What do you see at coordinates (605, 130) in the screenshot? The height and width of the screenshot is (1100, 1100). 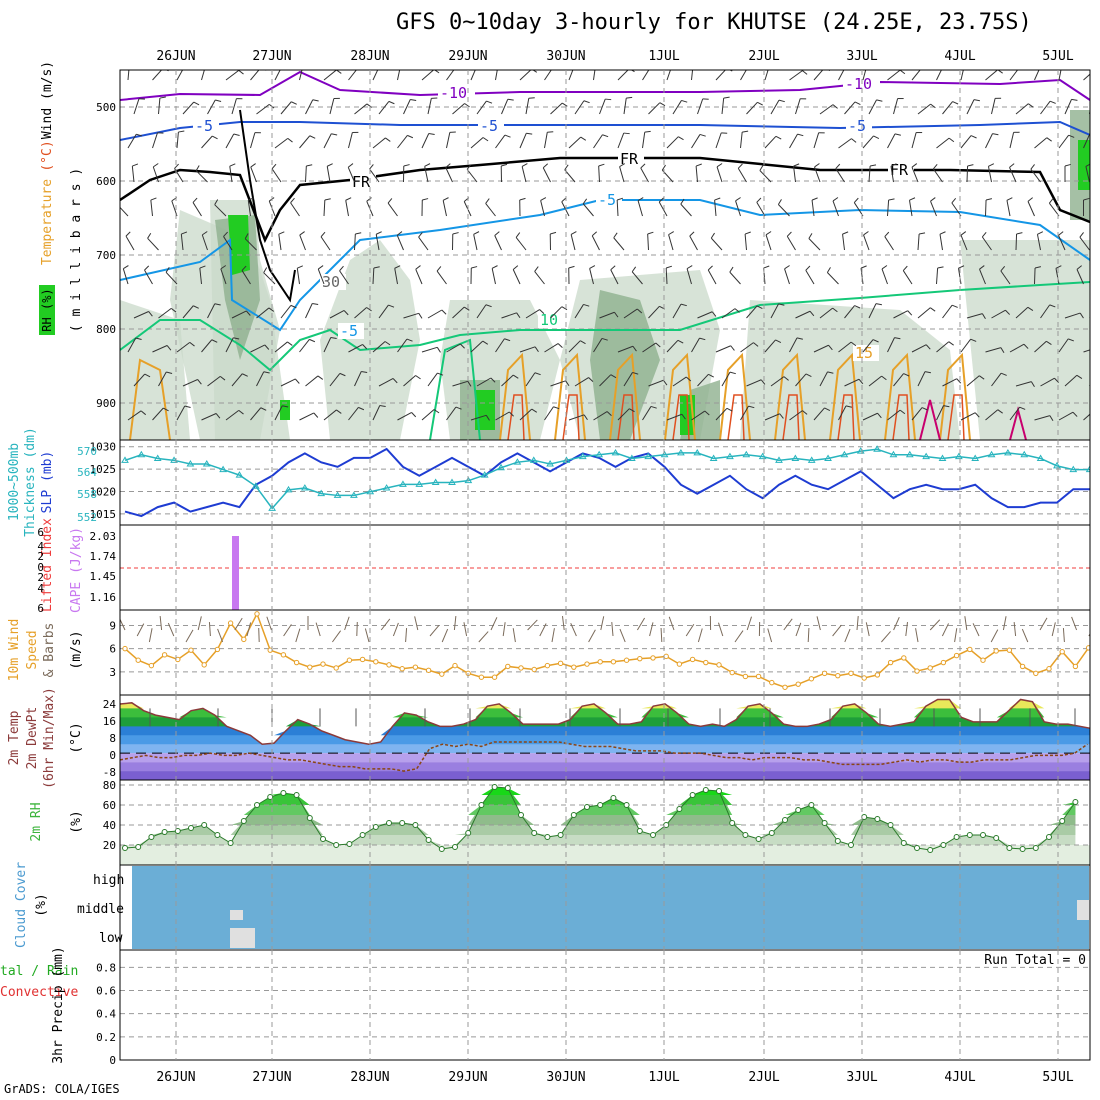 I see `contour-minus5` at bounding box center [605, 130].